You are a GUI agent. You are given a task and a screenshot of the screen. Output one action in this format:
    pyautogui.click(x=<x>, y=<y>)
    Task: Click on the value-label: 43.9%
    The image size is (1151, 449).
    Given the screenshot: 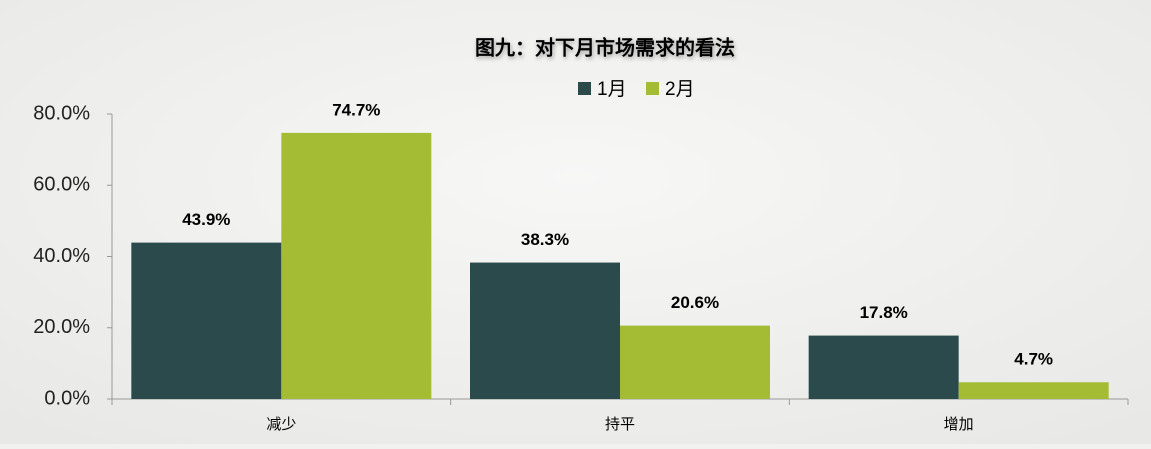 What is the action you would take?
    pyautogui.click(x=206, y=219)
    